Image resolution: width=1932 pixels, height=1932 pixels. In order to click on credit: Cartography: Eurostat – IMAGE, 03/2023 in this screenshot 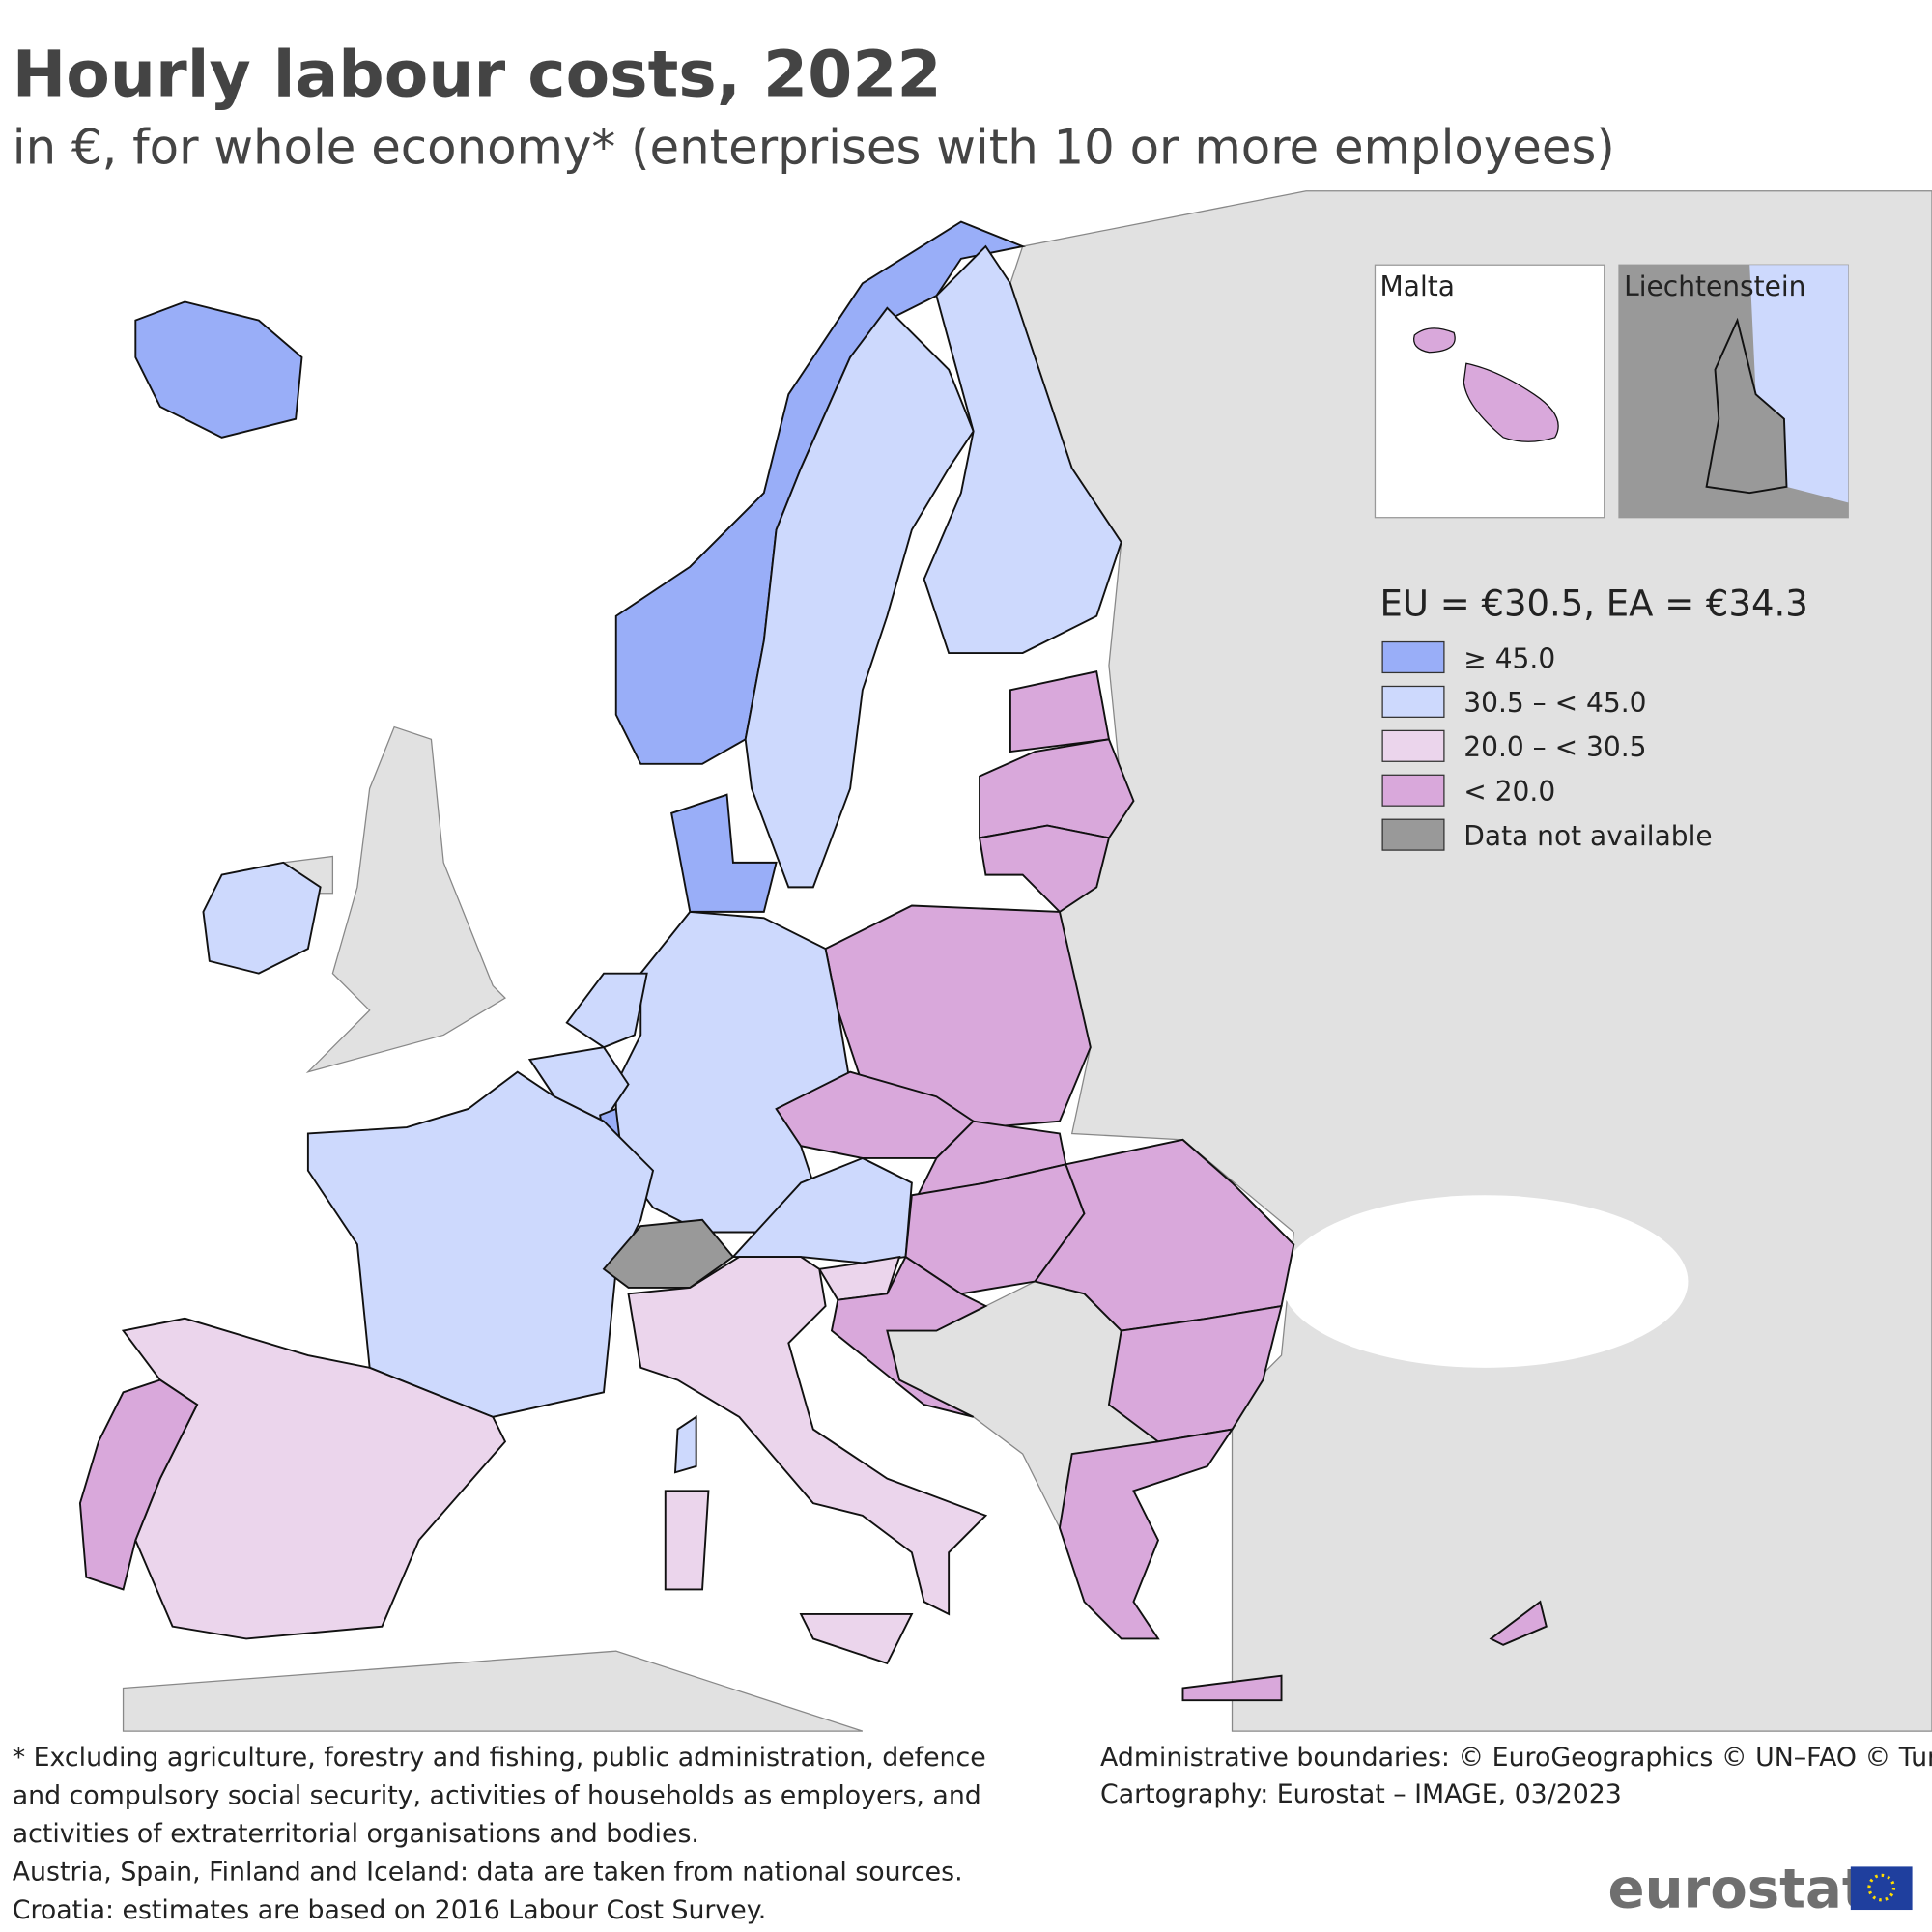, I will do `click(1361, 1794)`.